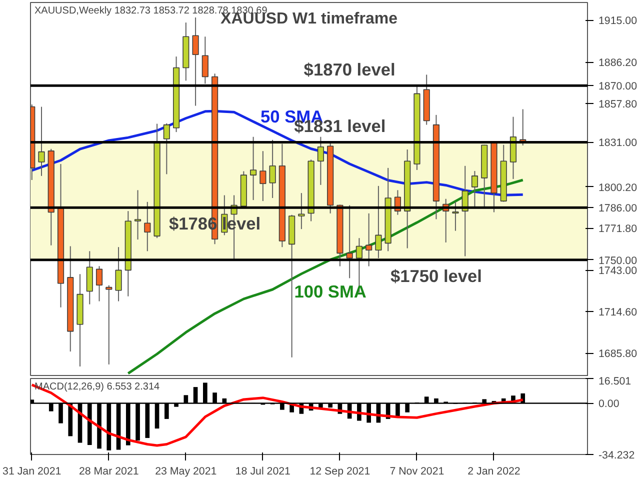 Image resolution: width=640 pixels, height=480 pixels. I want to click on x-tick-label: 2 Jan 2022, so click(494, 472).